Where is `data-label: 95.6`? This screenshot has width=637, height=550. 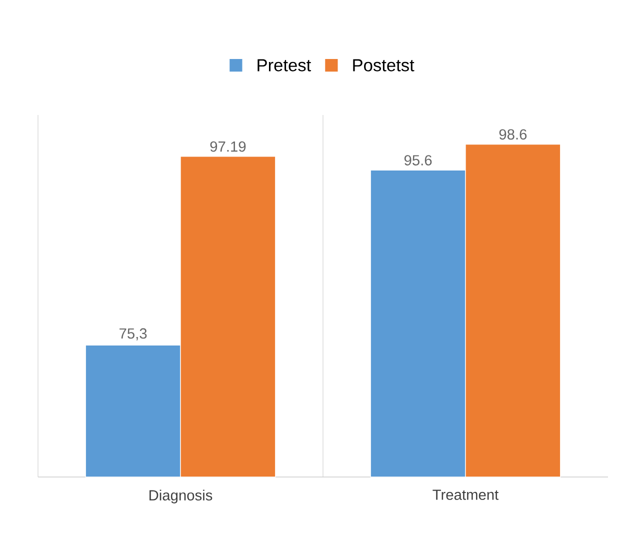
data-label: 95.6 is located at coordinates (418, 160).